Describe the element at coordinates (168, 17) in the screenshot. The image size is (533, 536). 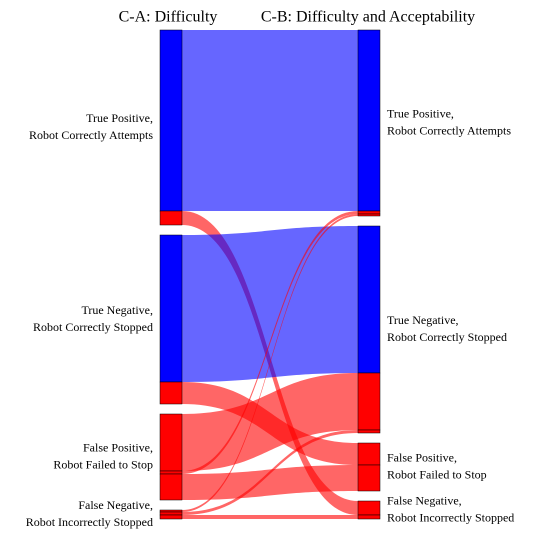
I see `column-title: C-A: Difficulty` at that location.